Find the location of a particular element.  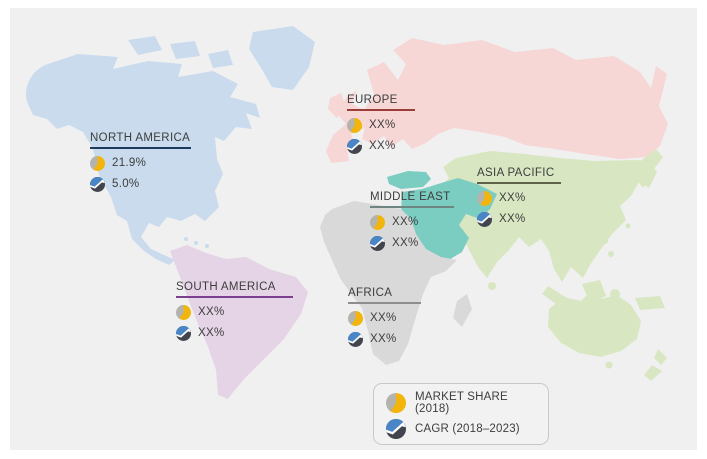

region-label-middle-east: MIDDLE EAST XX% XX% is located at coordinates (412, 221).